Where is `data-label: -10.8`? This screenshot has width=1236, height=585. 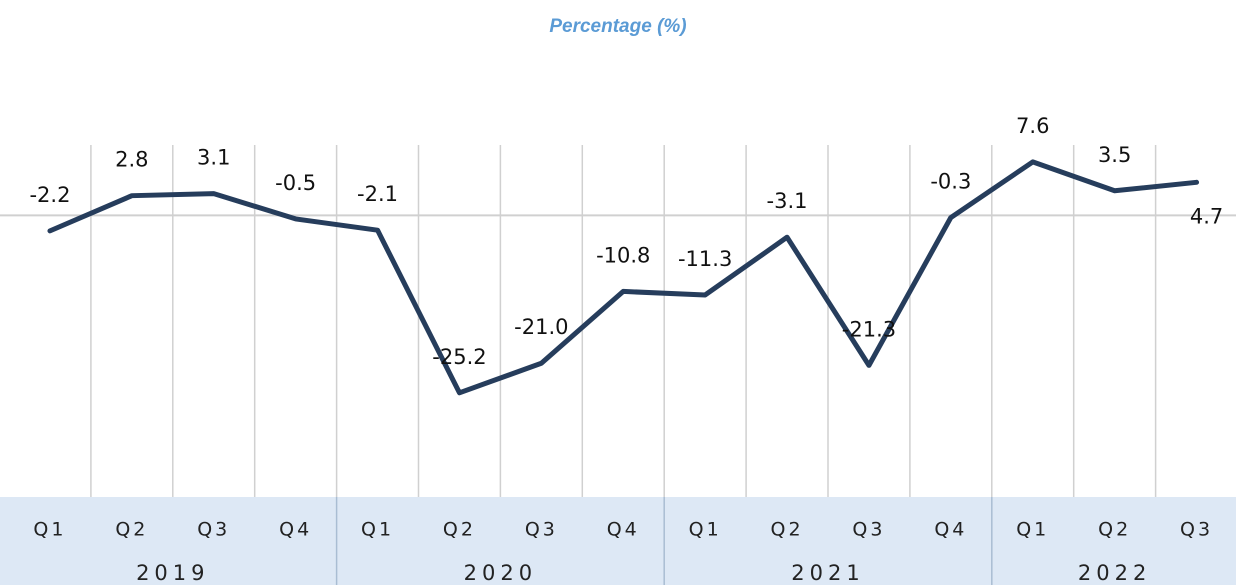 data-label: -10.8 is located at coordinates (623, 255).